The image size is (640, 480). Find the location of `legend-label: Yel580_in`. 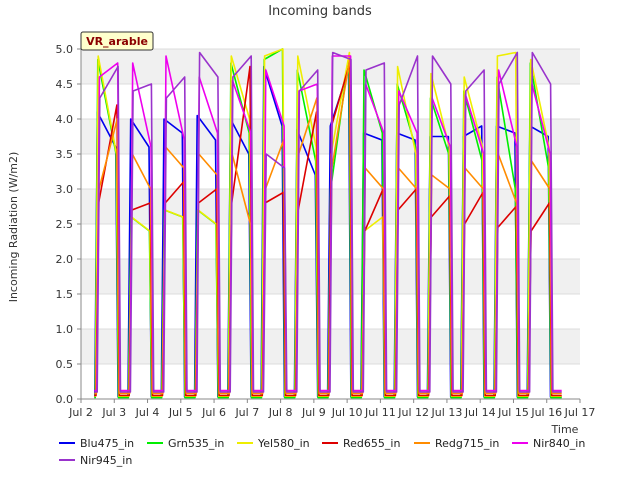

legend-label: Yel580_in is located at coordinates (283, 443).